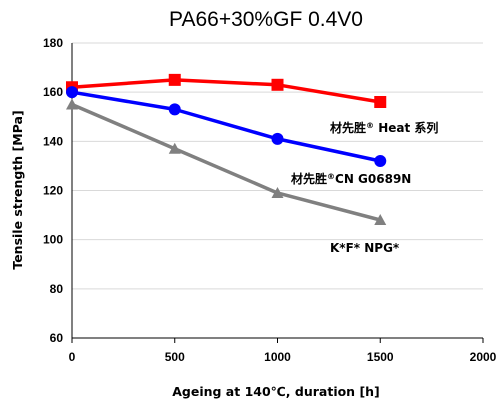  What do you see at coordinates (373, 179) in the screenshot?
I see `label-part: CN G0689N` at bounding box center [373, 179].